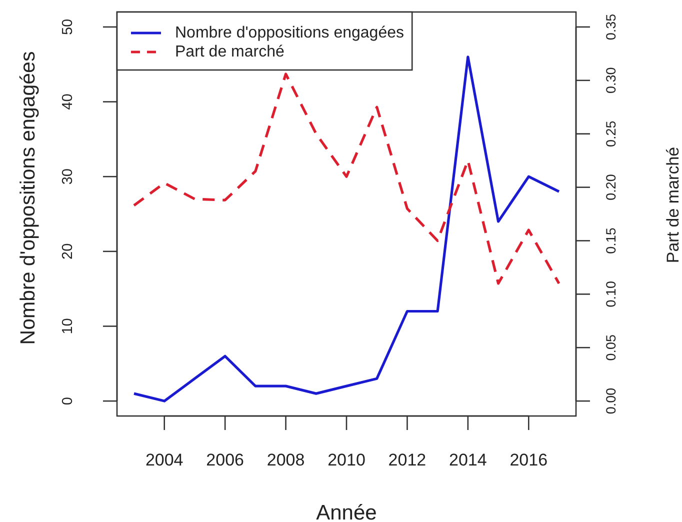  What do you see at coordinates (673, 205) in the screenshot?
I see `y2-axis-title: Part de marché` at bounding box center [673, 205].